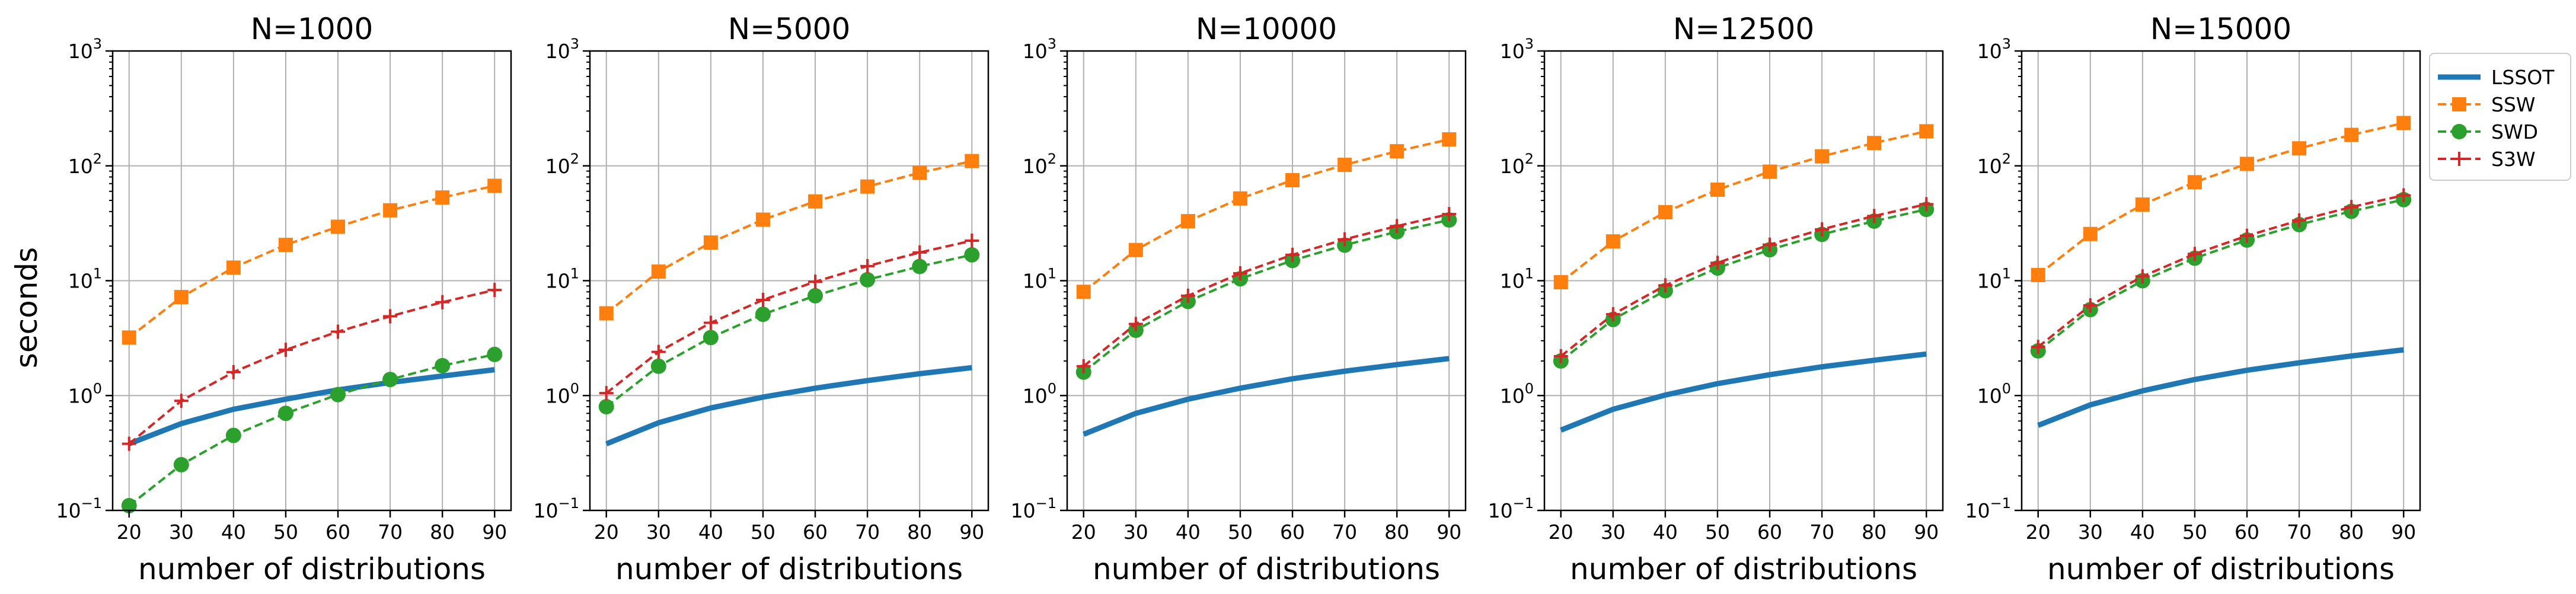  I want to click on y-tick-label: 10⁰, so click(1039, 393).